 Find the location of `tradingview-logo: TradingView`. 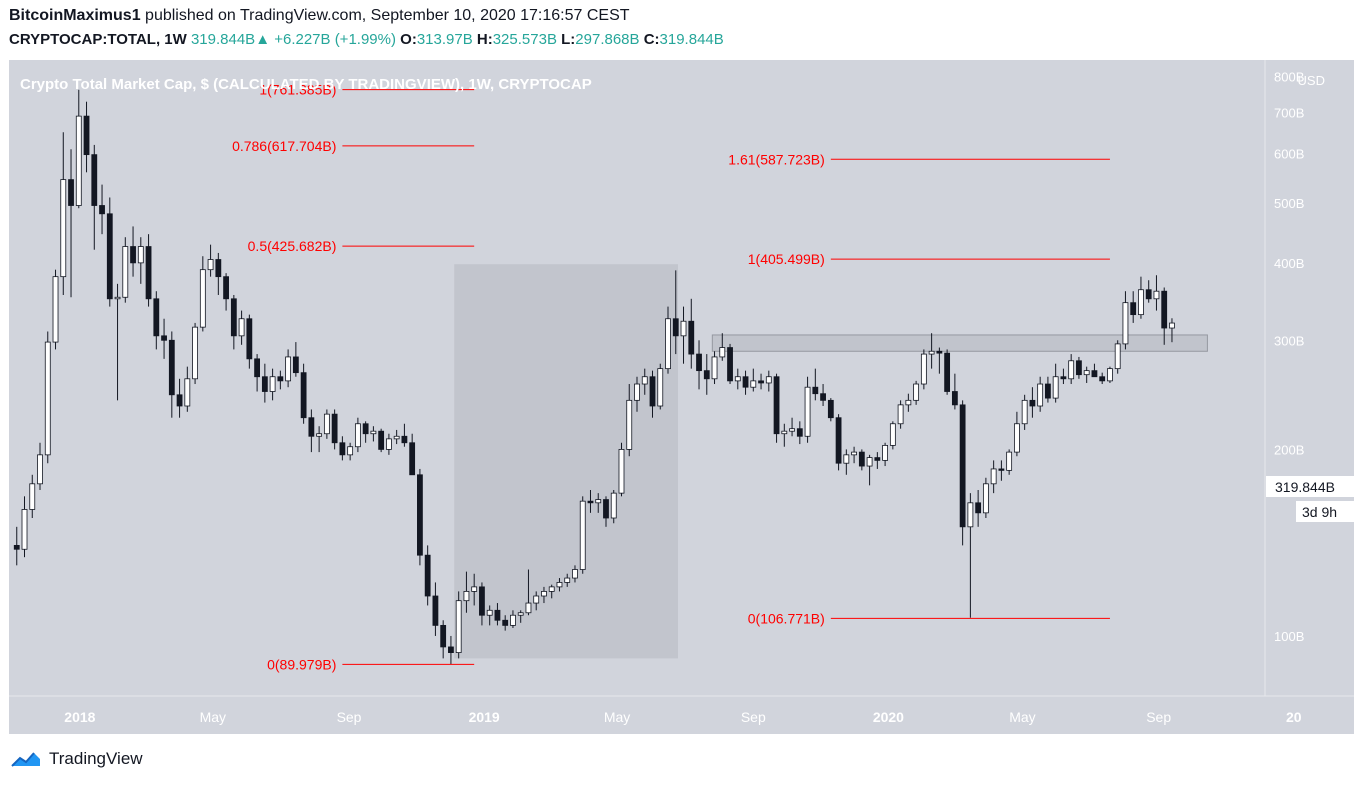

tradingview-logo: TradingView is located at coordinates (76, 759).